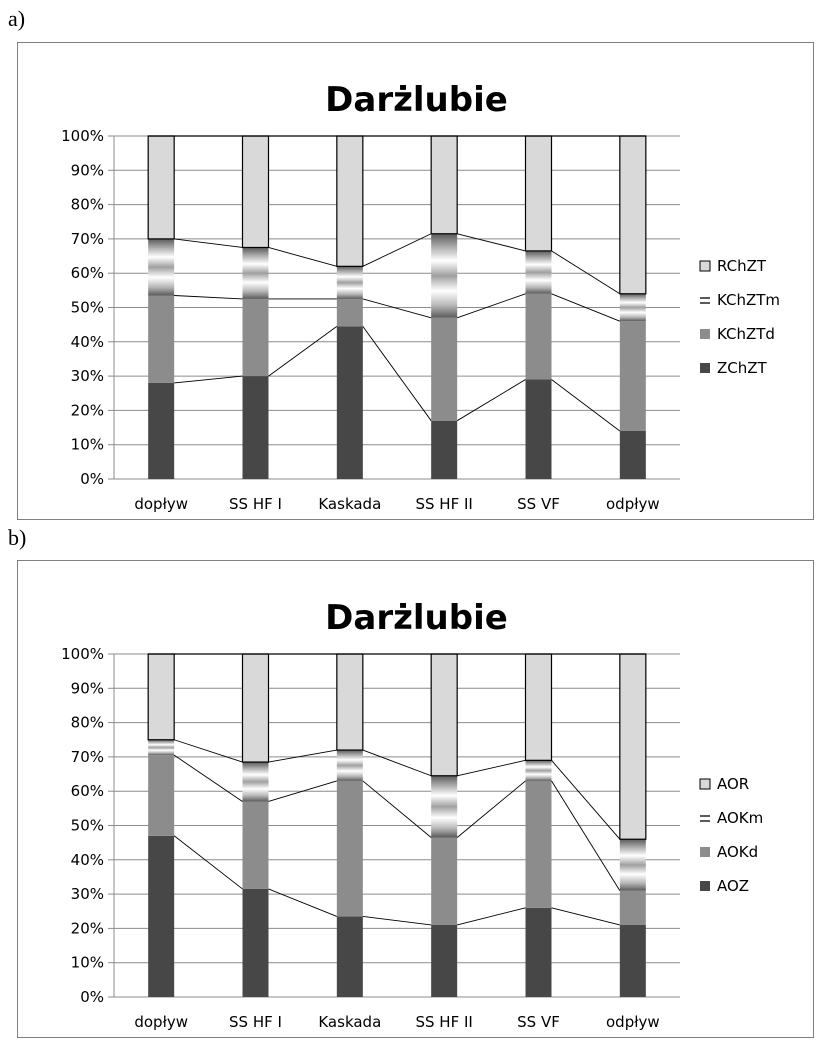 The width and height of the screenshot is (821, 1058). What do you see at coordinates (92, 997) in the screenshot?
I see `y-tick-label: 0%` at bounding box center [92, 997].